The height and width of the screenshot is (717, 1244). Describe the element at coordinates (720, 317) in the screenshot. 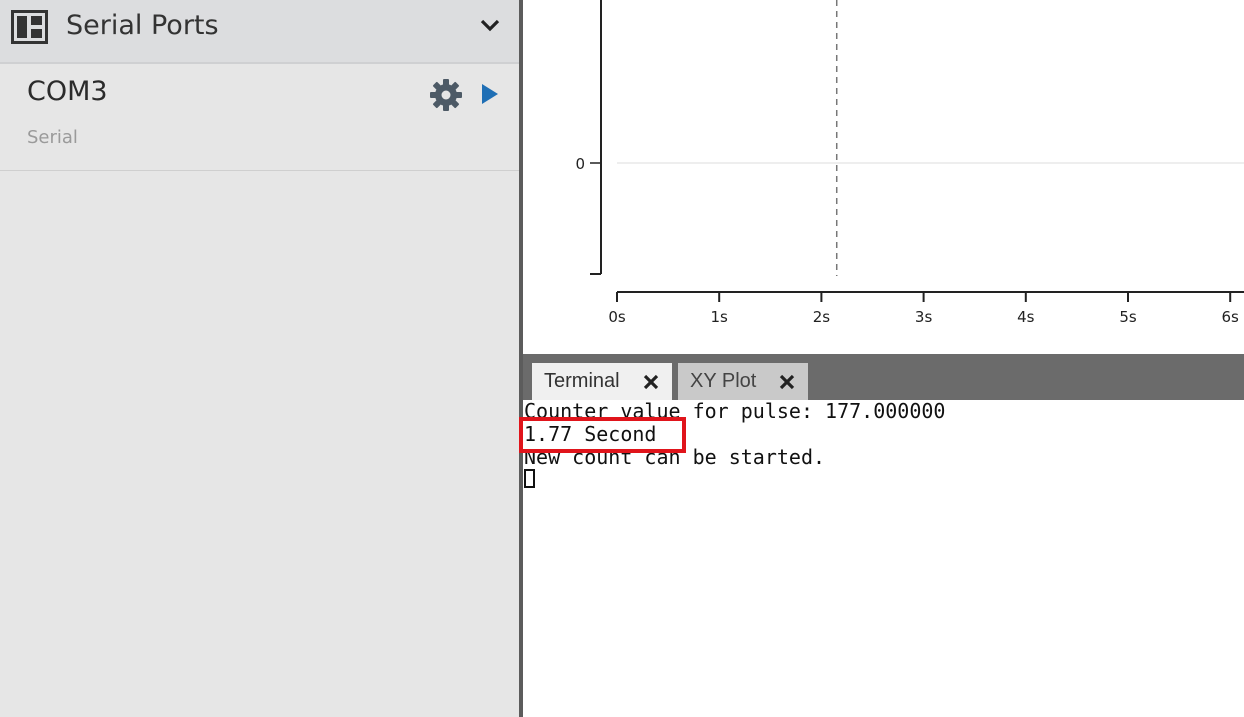

I see `x-tick-label: 1s` at that location.